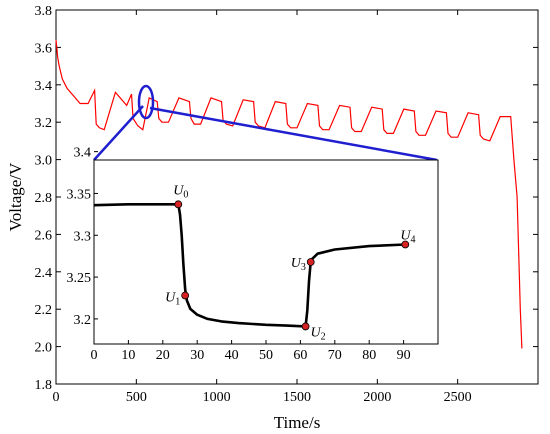 The height and width of the screenshot is (434, 550). I want to click on y-axis-label: Voltage/V, so click(15, 196).